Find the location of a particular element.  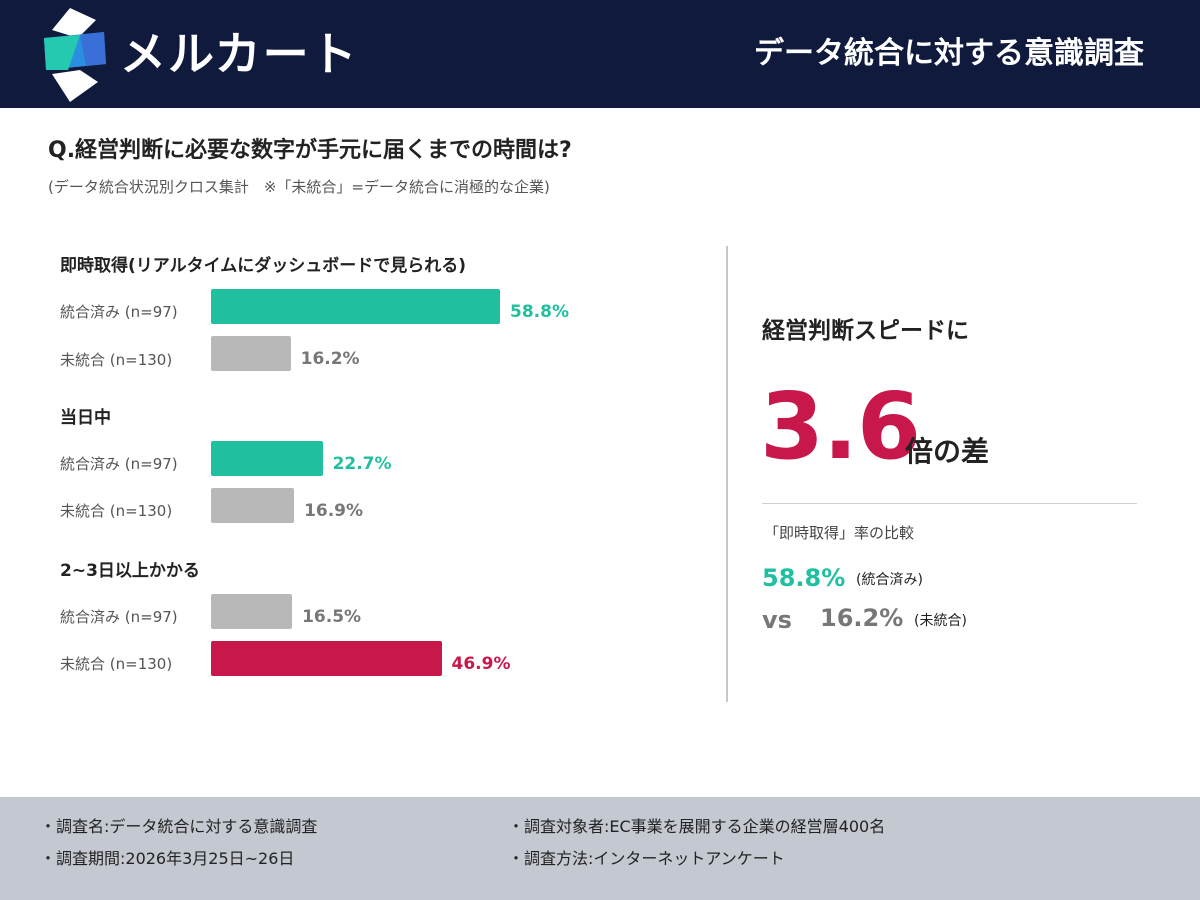

question-subtitle: (データ統合状況別クロス集計 ※「未統合」=データ統合に消極的な企業) is located at coordinates (299, 187).